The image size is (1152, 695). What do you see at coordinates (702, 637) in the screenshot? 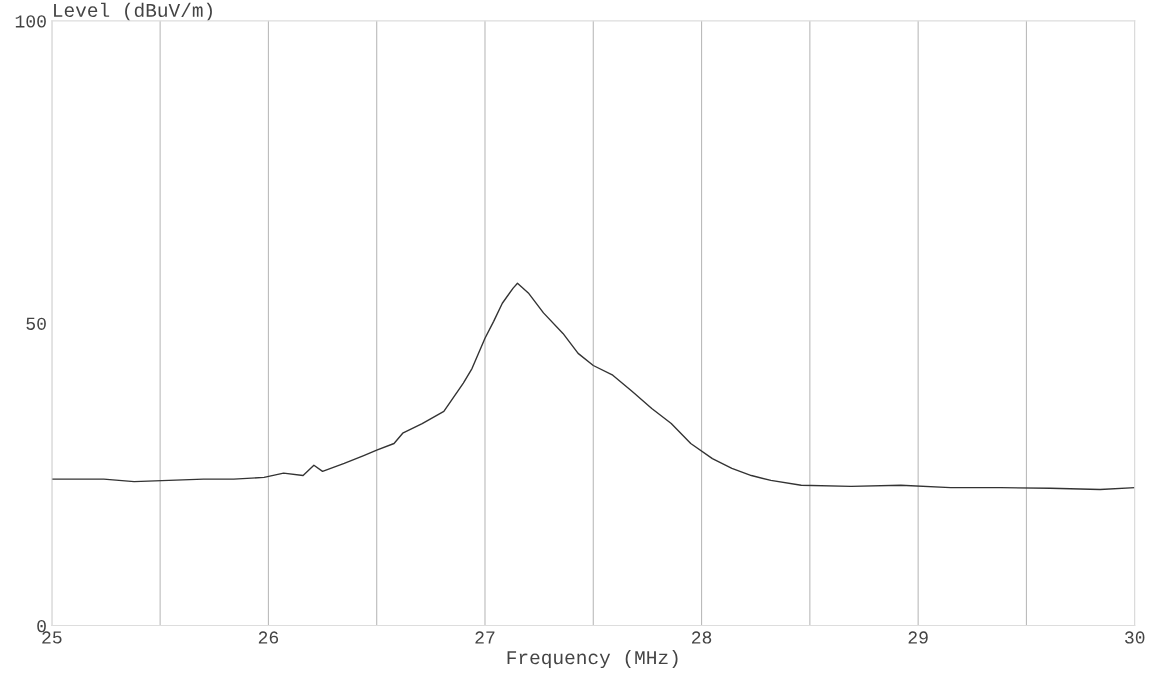
I see `x-tick-label: 28` at bounding box center [702, 637].